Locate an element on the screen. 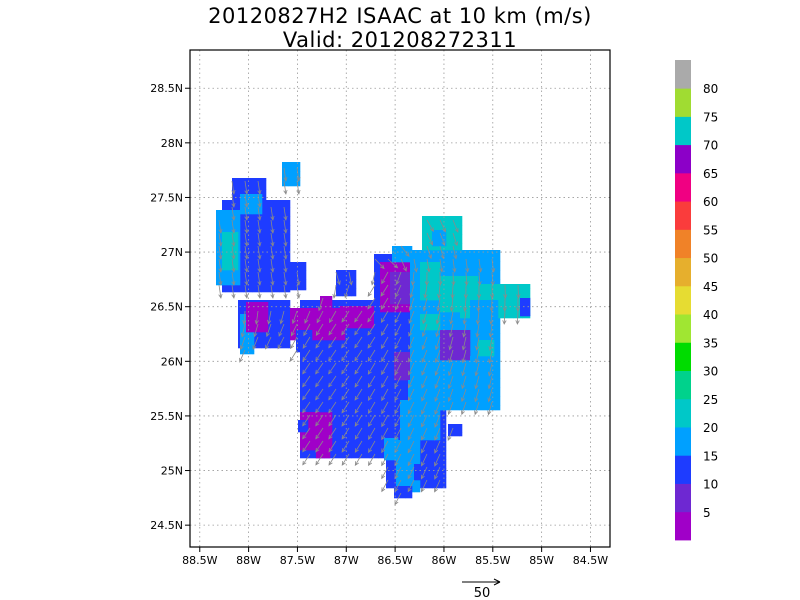  colorbar-label: 45 is located at coordinates (710, 287).